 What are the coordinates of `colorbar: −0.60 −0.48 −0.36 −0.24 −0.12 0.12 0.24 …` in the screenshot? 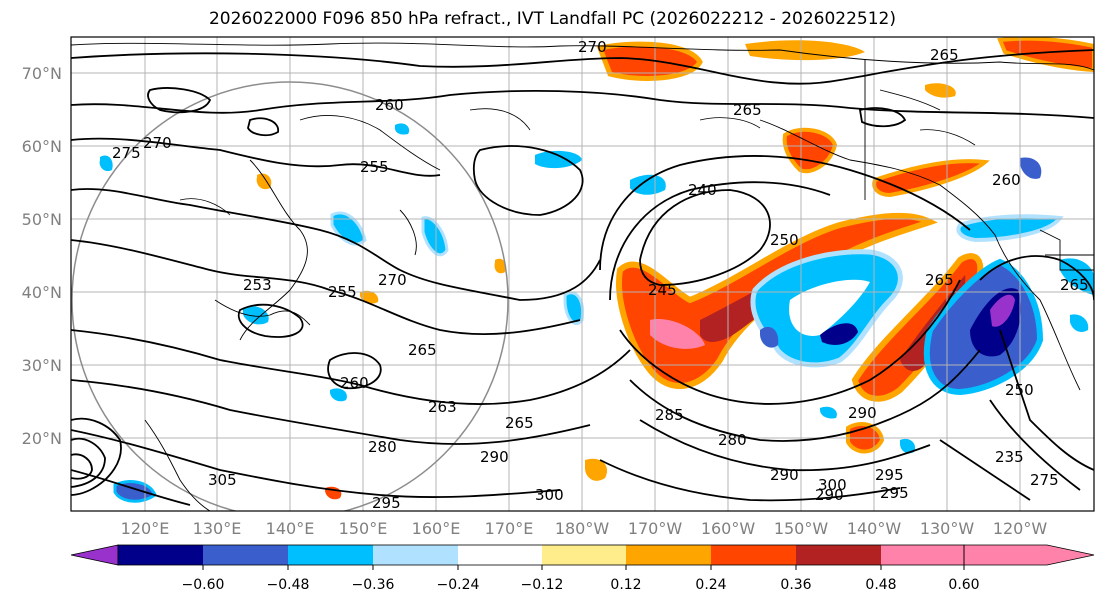 It's located at (582, 568).